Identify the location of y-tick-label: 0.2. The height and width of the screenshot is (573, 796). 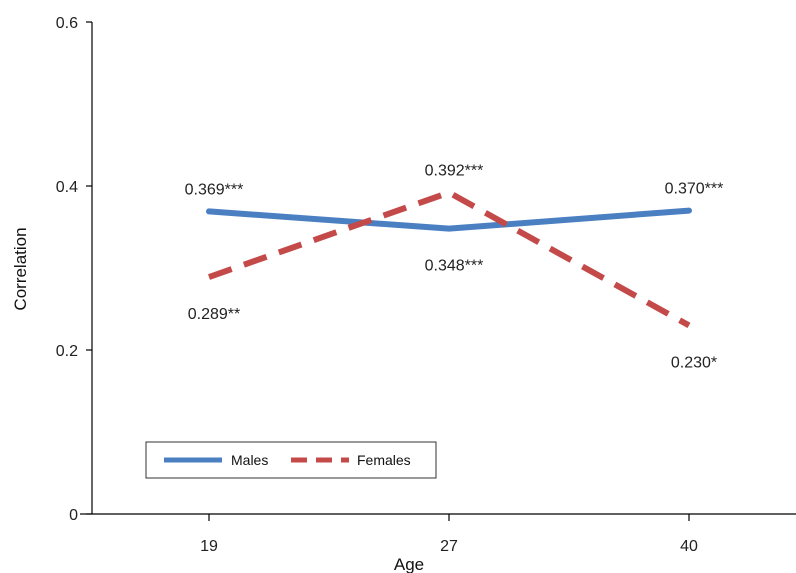
(67, 351).